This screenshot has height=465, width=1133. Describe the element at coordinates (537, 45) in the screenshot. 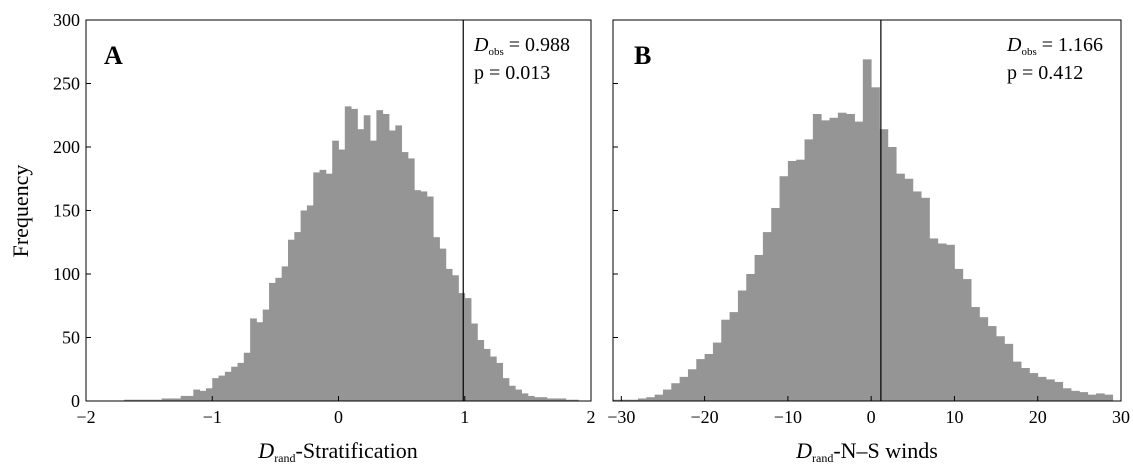

I see `panel-a-annotation-value: = 0.988` at that location.